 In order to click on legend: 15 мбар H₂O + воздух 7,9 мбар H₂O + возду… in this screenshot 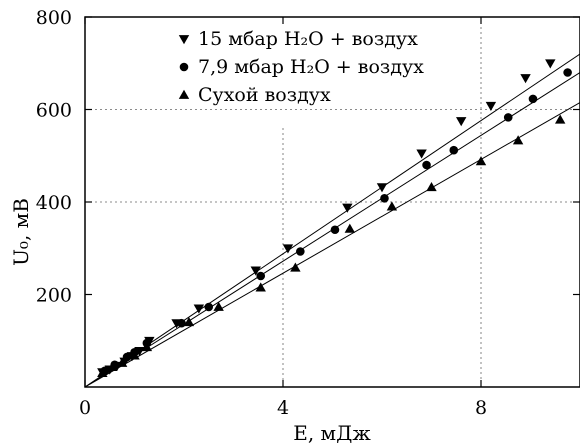, I will do `click(301, 67)`.